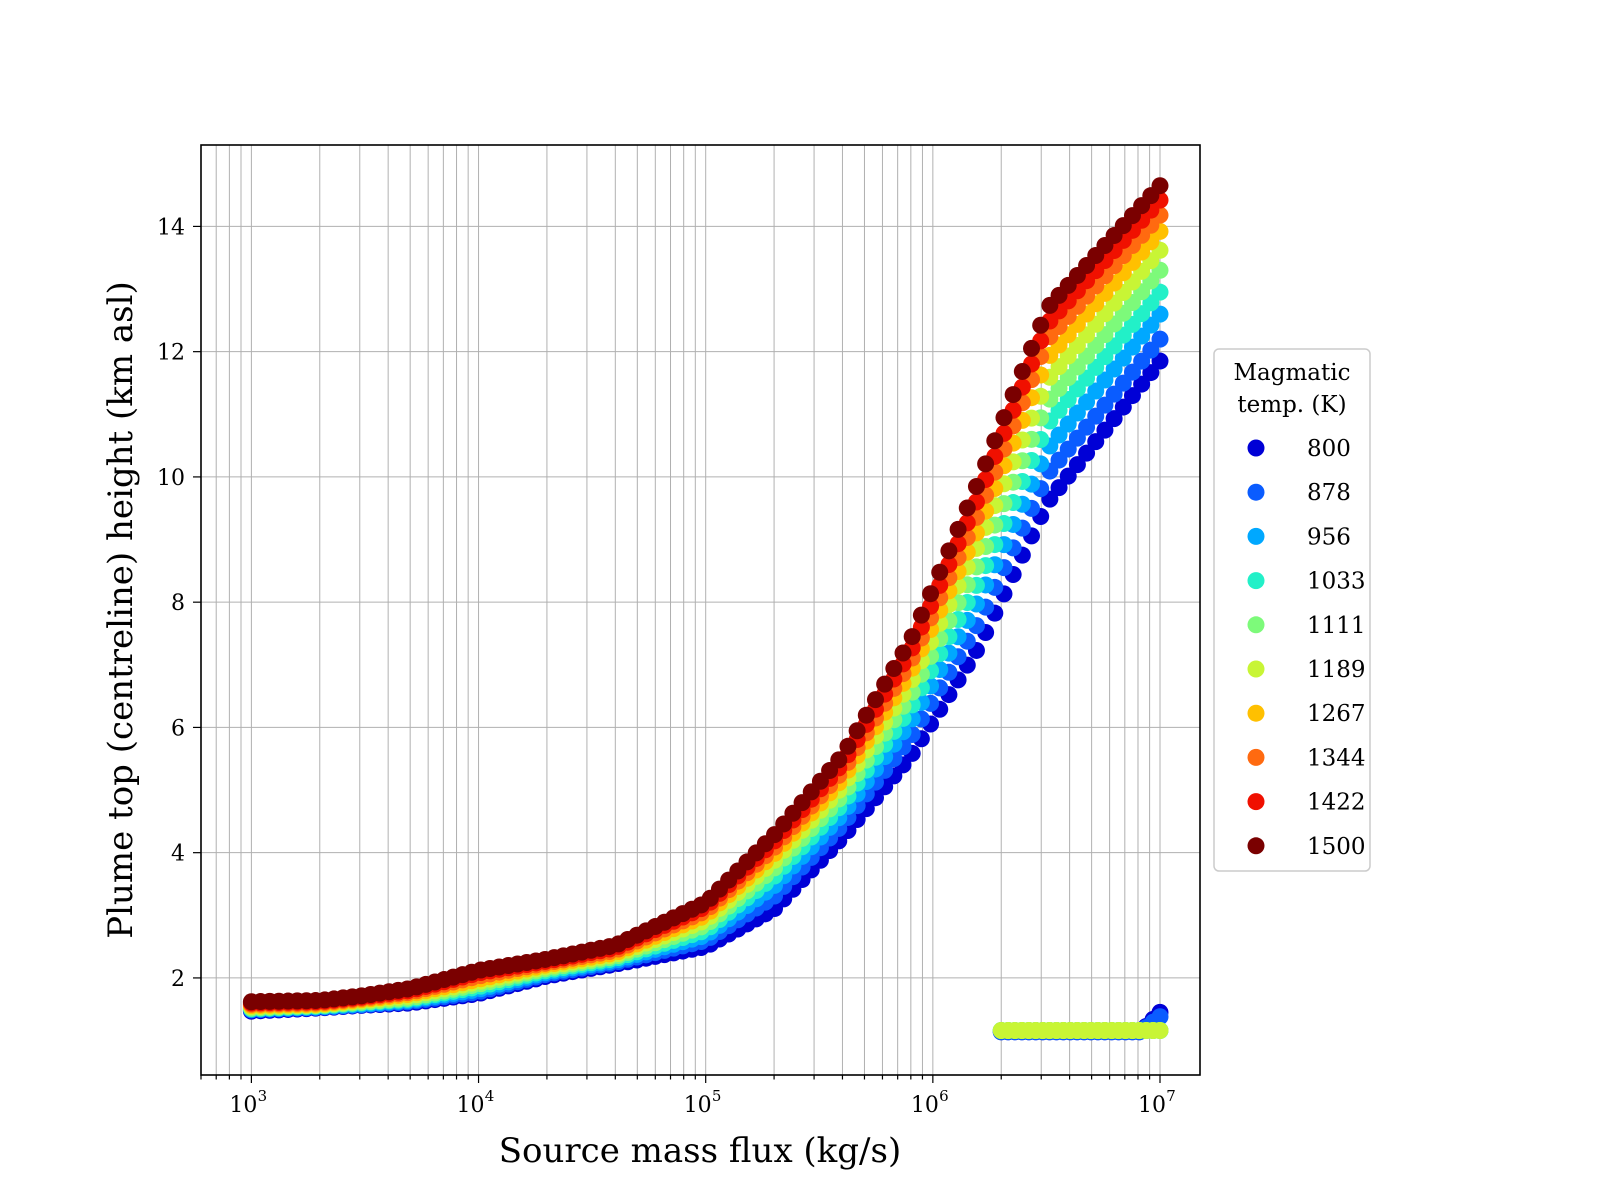 The width and height of the screenshot is (1600, 1200). Describe the element at coordinates (1336, 847) in the screenshot. I see `legend-label-1500: 1500` at that location.